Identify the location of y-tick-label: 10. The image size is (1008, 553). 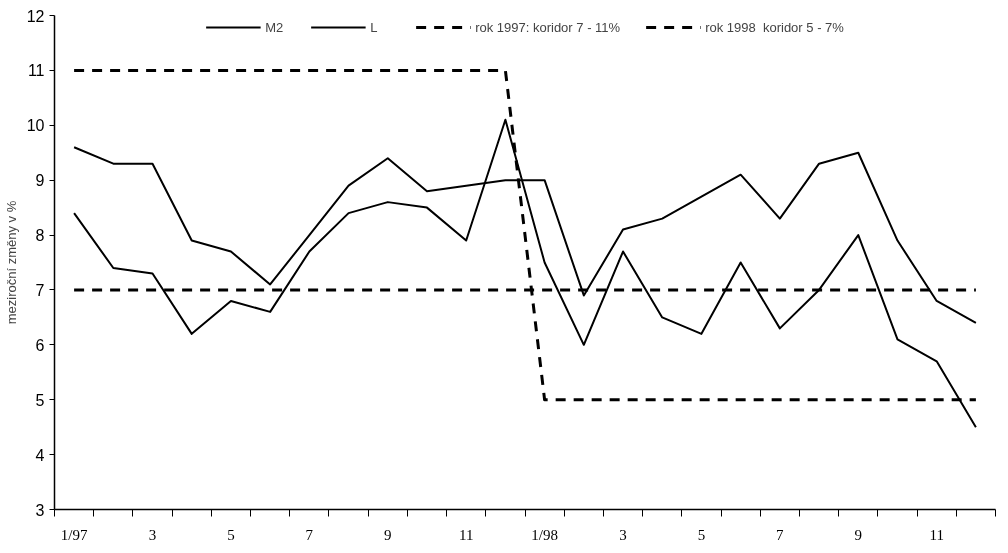
(35, 126).